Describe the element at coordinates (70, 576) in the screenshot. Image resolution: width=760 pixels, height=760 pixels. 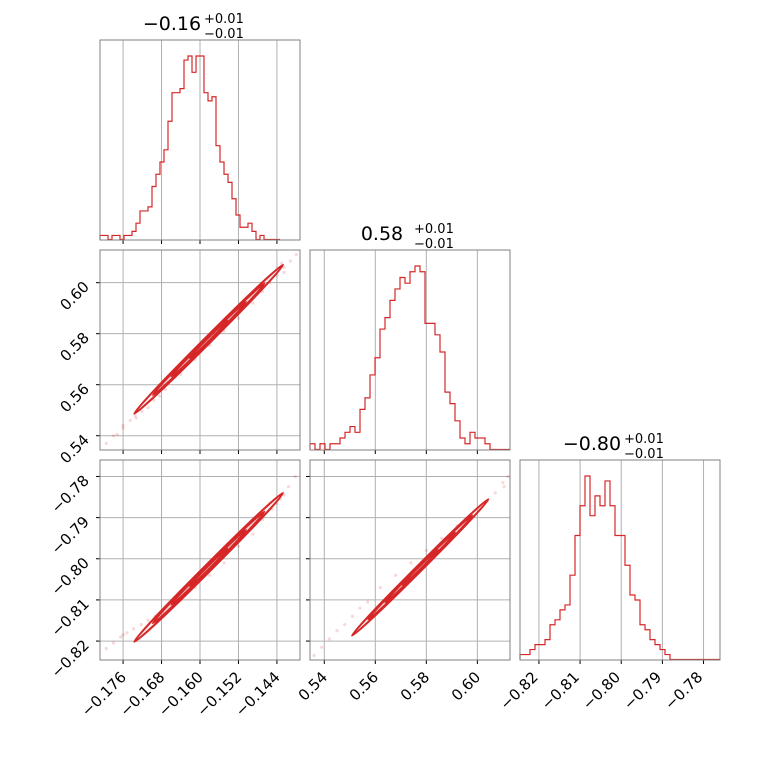
I see `y-tick-label: −0.80` at that location.